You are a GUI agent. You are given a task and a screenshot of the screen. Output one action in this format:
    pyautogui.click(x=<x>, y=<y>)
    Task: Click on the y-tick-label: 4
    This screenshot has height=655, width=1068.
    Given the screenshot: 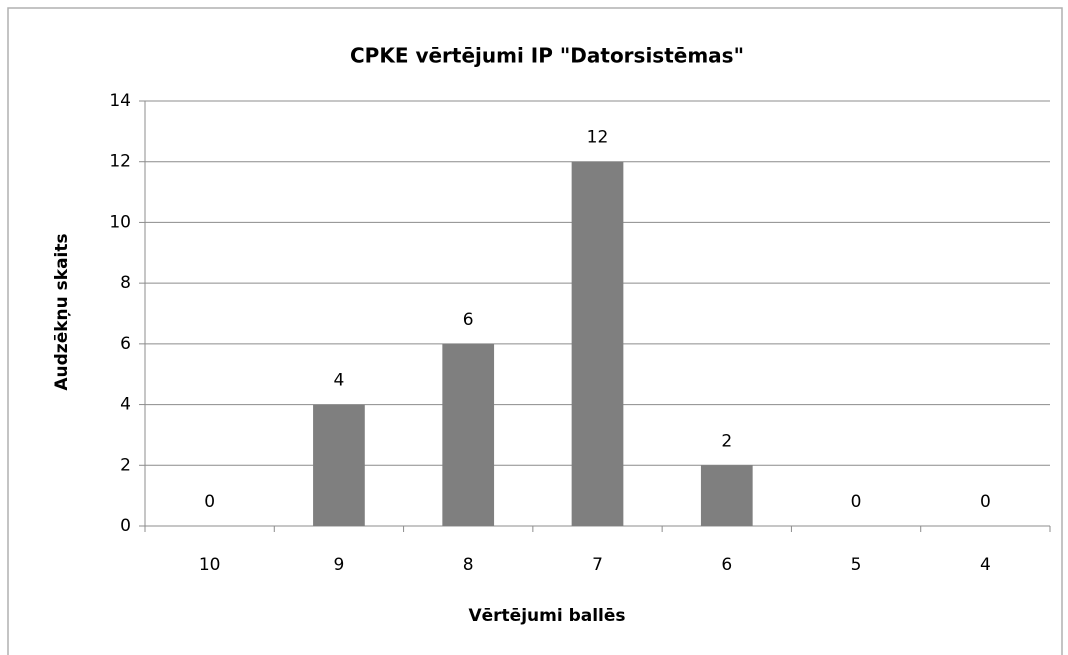 What is the action you would take?
    pyautogui.click(x=125, y=405)
    